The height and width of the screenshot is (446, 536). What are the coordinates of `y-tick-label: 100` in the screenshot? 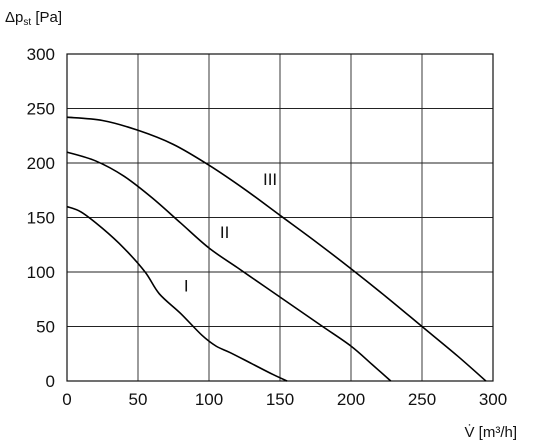 It's located at (41, 272).